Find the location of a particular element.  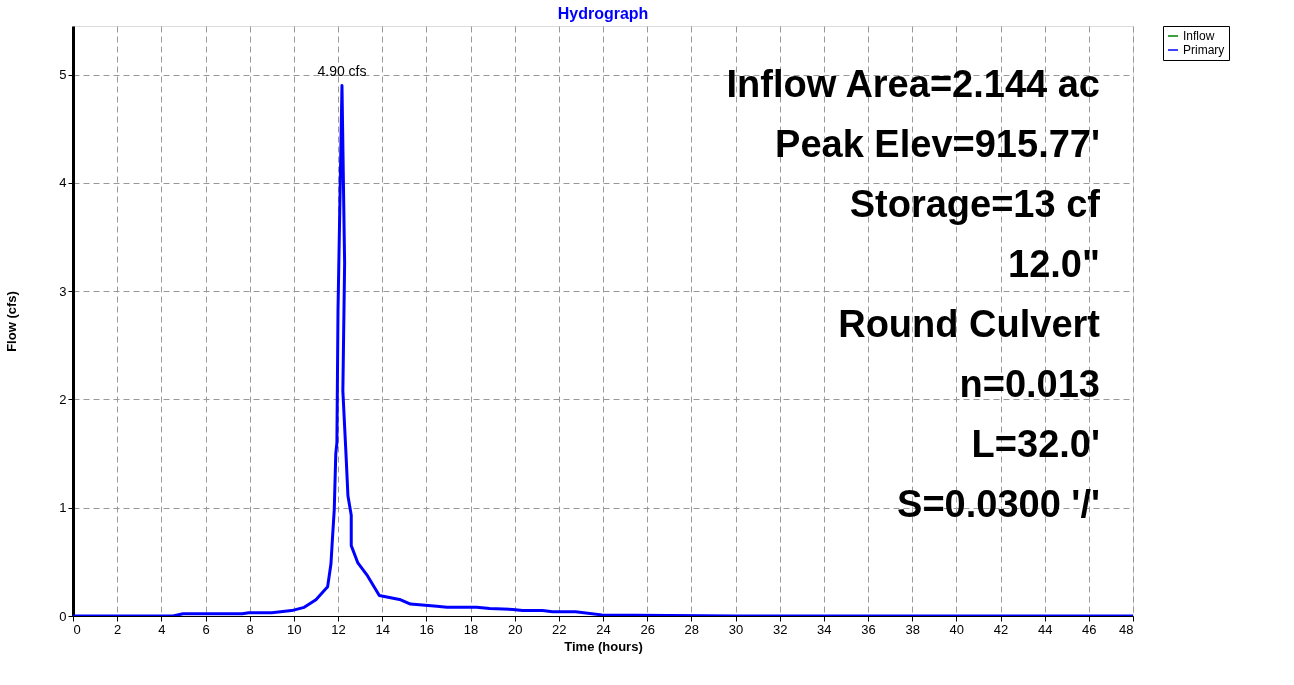

x-tick-label: 12 is located at coordinates (338, 629).